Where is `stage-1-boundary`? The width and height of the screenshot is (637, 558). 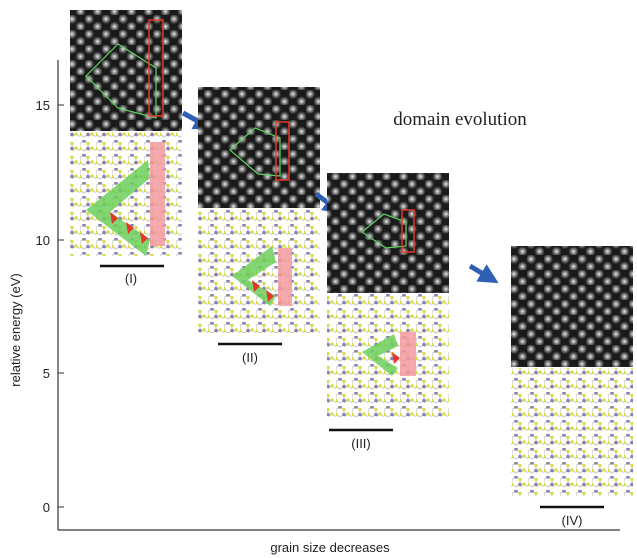 stage-1-boundary is located at coordinates (157, 194).